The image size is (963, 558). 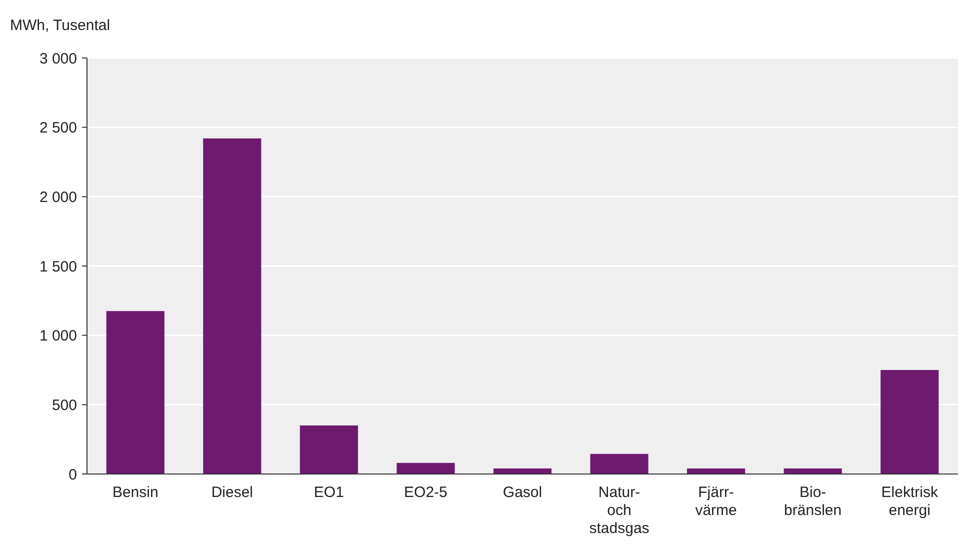 I want to click on x-tick-label: Fjärr- värme, so click(x=716, y=501).